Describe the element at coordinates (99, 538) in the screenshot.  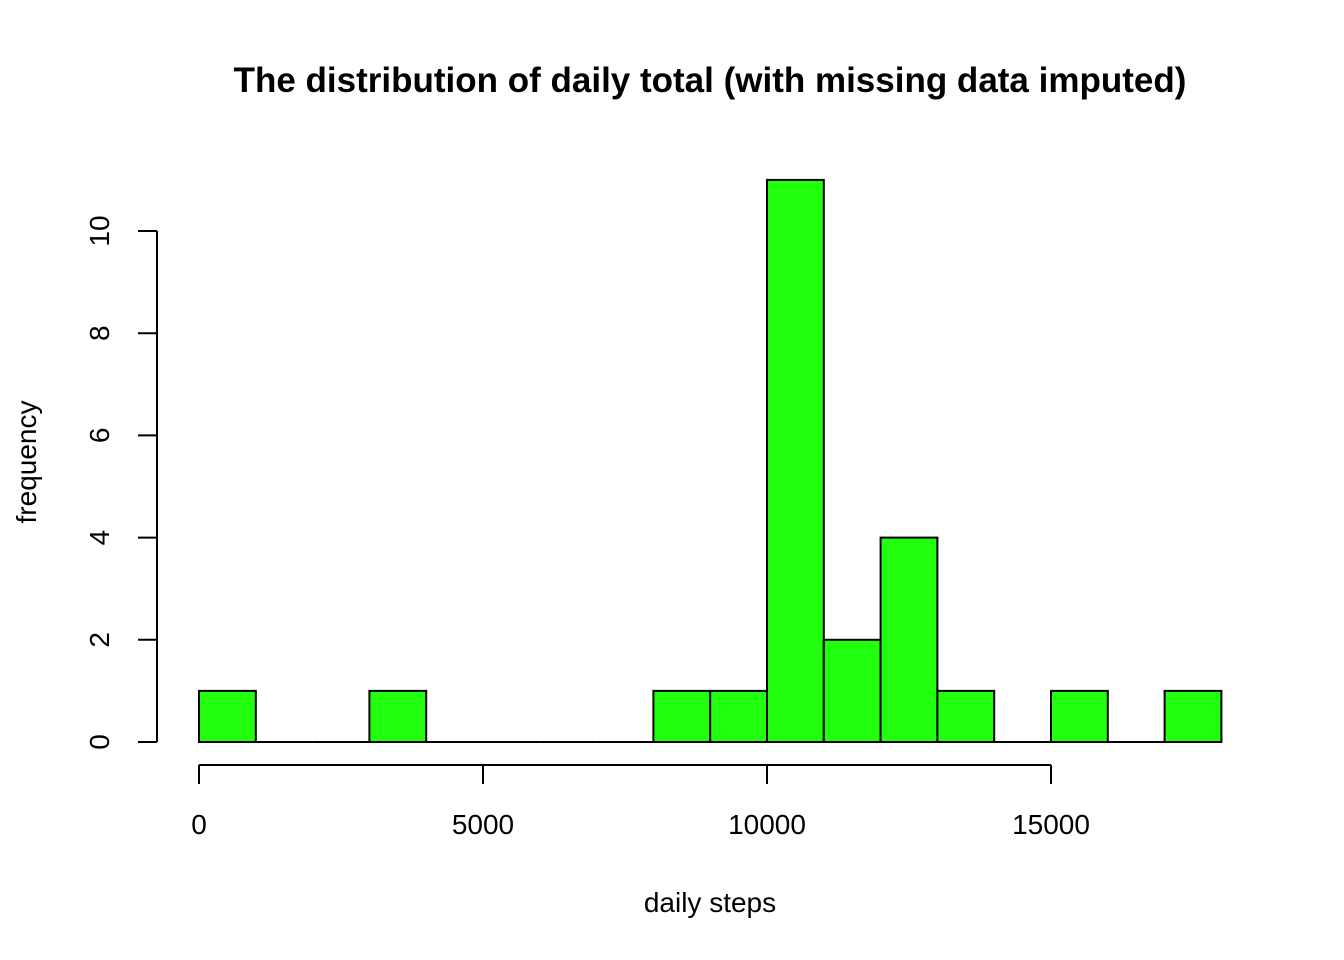
I see `y-tick-label: 4` at that location.